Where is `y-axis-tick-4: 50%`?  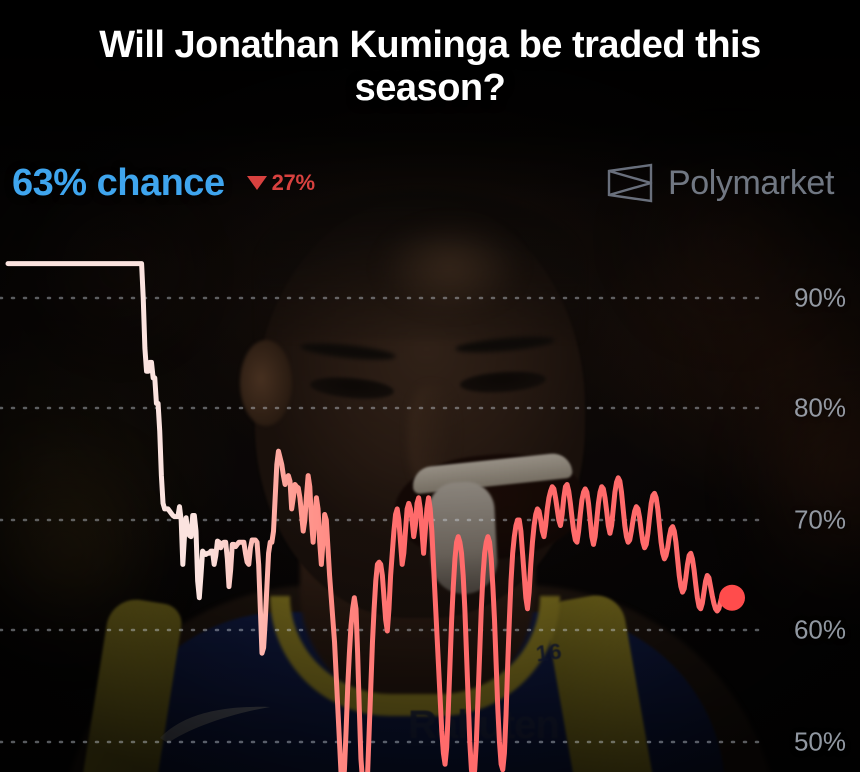
y-axis-tick-4: 50% is located at coordinates (819, 741).